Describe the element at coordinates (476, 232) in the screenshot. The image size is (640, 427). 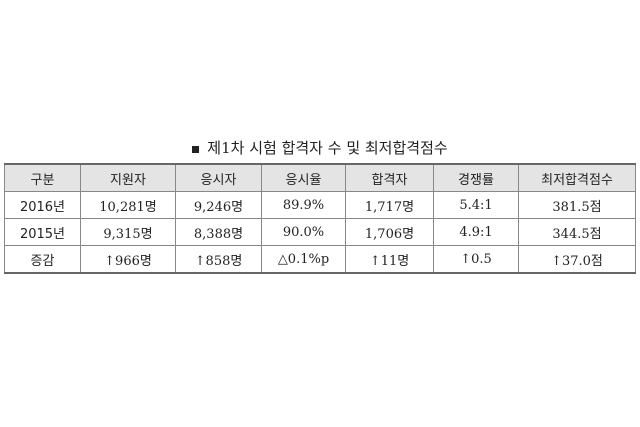
I see `table-cell: 4.9:1` at that location.